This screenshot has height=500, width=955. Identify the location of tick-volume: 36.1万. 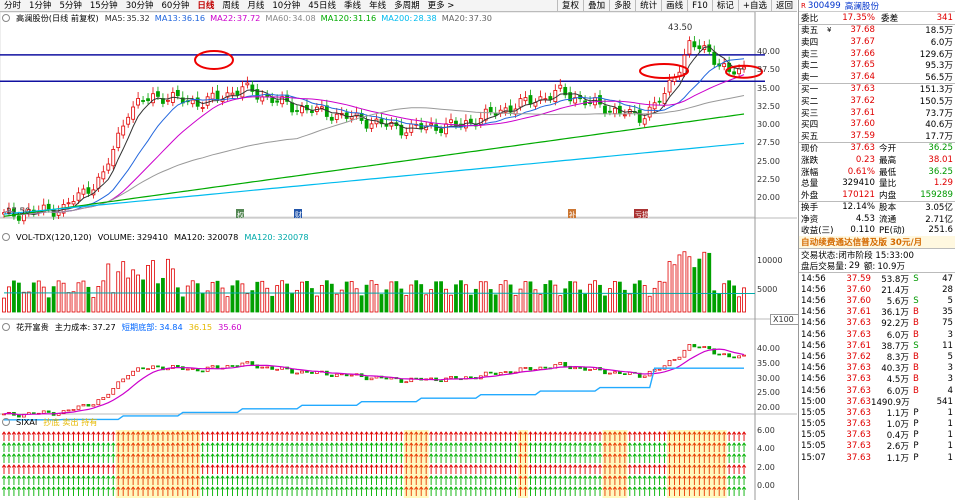
(895, 313).